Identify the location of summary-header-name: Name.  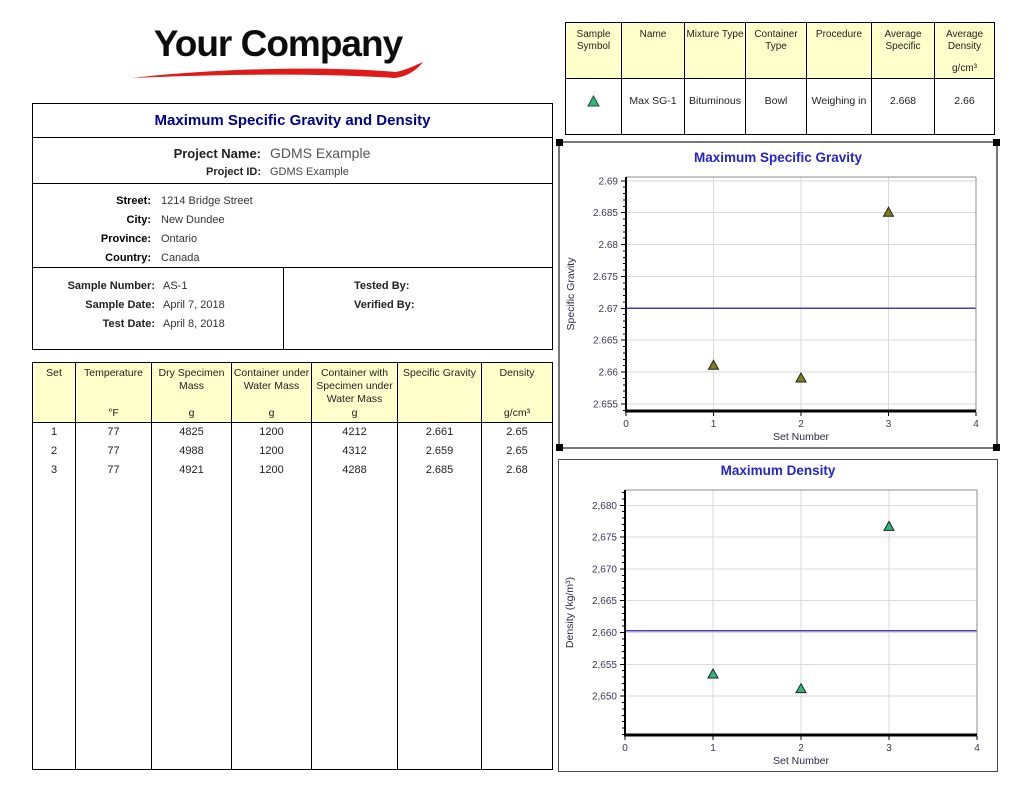
(653, 51).